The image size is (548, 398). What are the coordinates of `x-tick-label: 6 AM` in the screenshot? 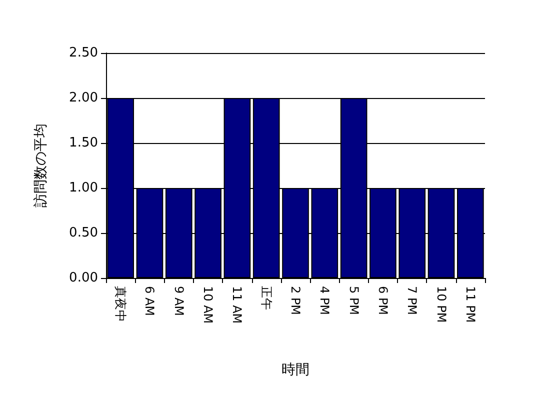 It's located at (149, 301).